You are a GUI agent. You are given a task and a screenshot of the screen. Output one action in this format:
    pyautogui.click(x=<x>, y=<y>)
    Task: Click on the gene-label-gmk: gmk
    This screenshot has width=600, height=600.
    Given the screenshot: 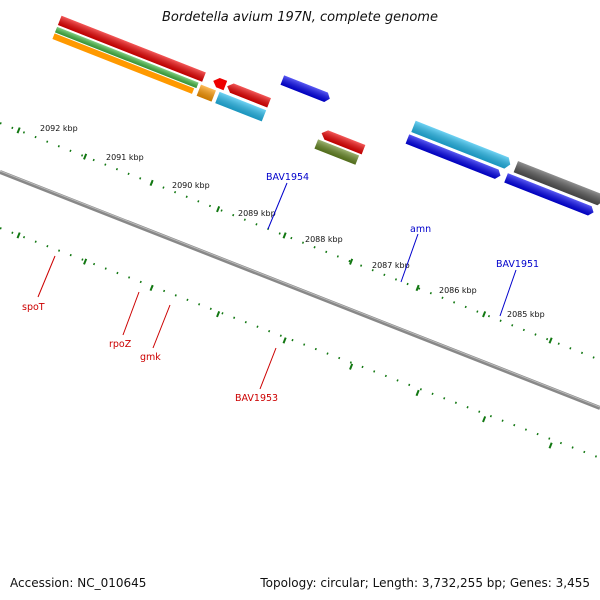 What is the action you would take?
    pyautogui.click(x=150, y=357)
    